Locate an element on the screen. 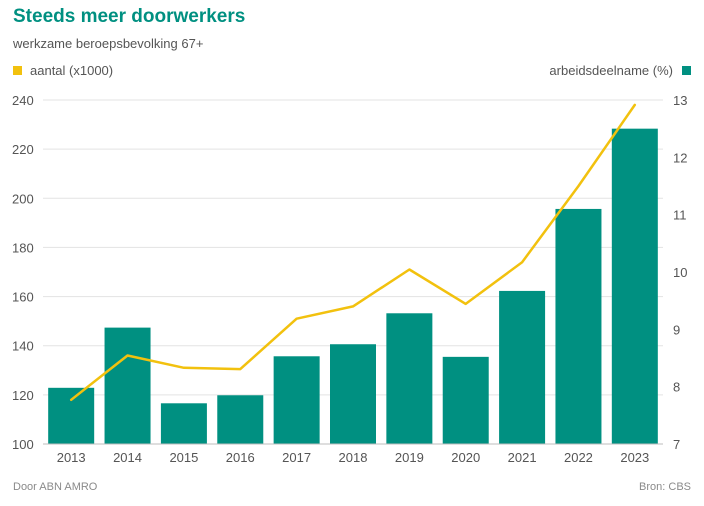 The height and width of the screenshot is (506, 704). y-left-tick-label: 100 is located at coordinates (23, 444).